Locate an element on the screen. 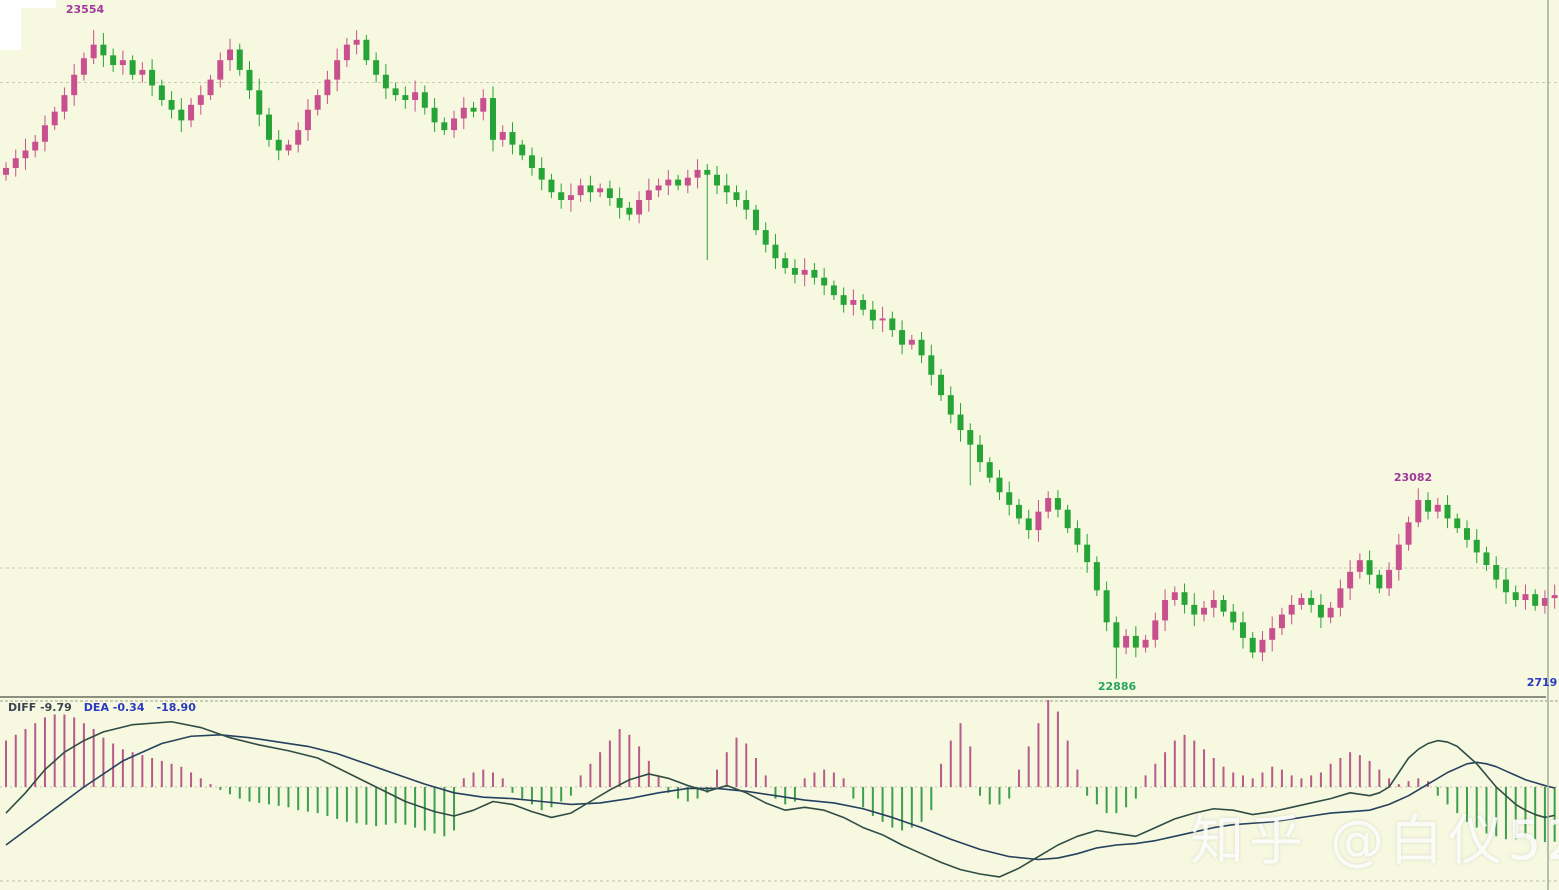 The height and width of the screenshot is (890, 1559). macd-bar-value: -18.90 is located at coordinates (176, 707).